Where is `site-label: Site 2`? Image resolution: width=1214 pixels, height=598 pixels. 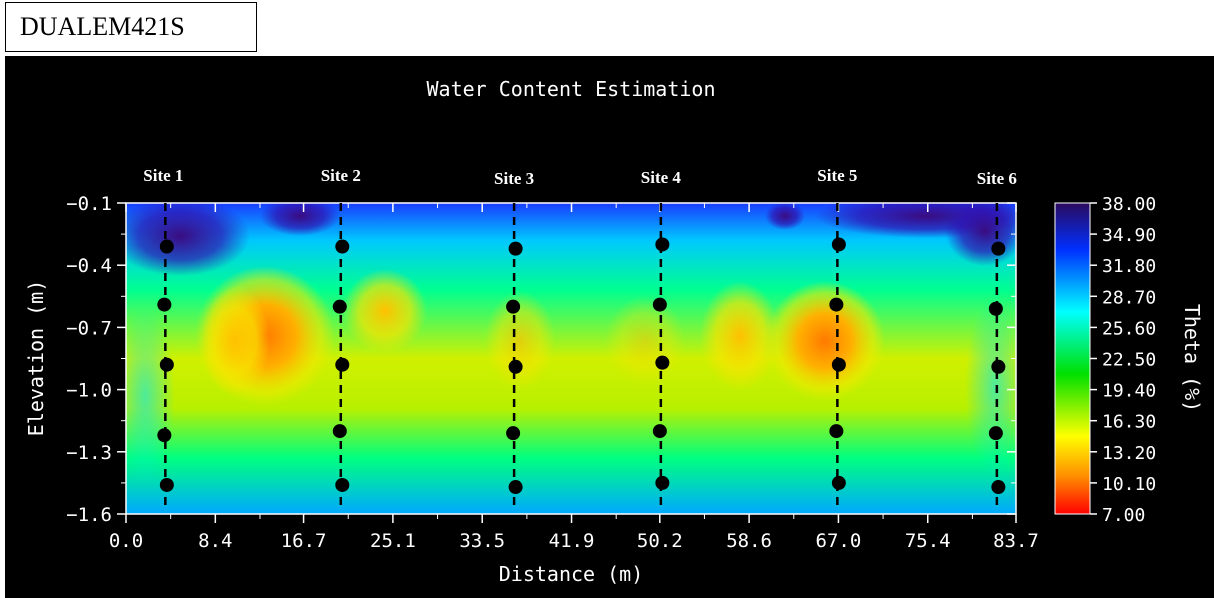
site-label: Site 2 is located at coordinates (341, 175).